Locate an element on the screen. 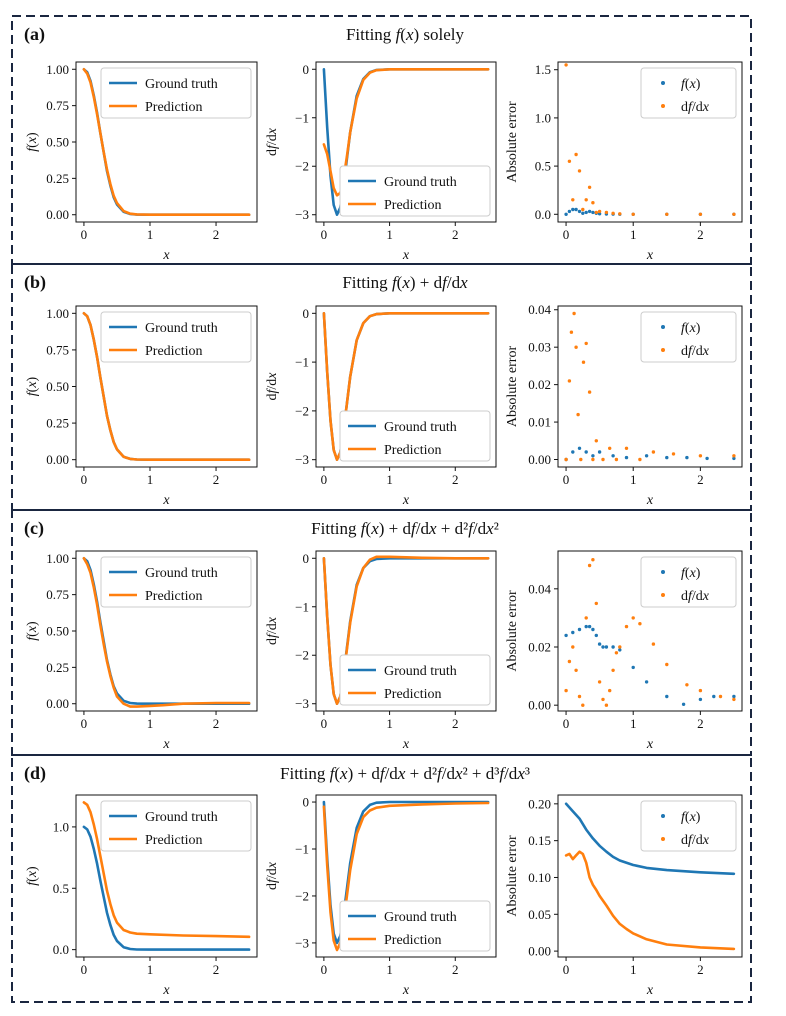 This screenshot has height=1016, width=786. y-tick-label: 0.15 is located at coordinates (539, 840).